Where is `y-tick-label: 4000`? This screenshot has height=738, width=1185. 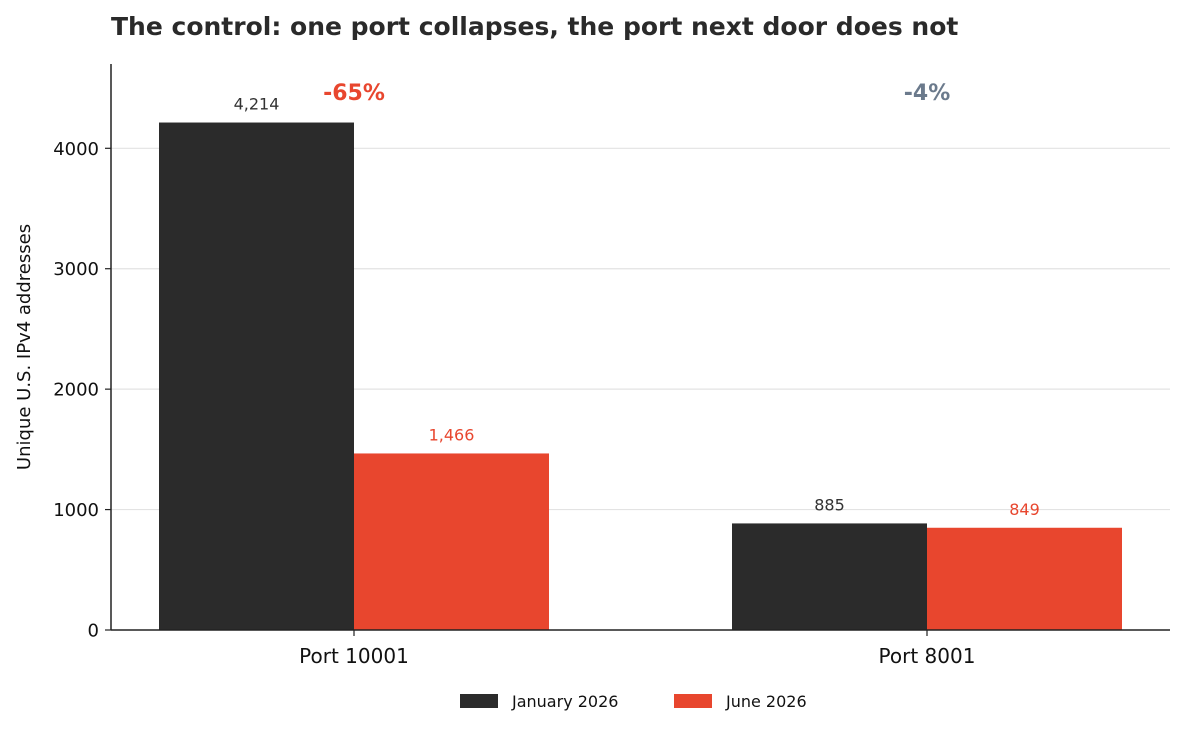 y-tick-label: 4000 is located at coordinates (76, 149).